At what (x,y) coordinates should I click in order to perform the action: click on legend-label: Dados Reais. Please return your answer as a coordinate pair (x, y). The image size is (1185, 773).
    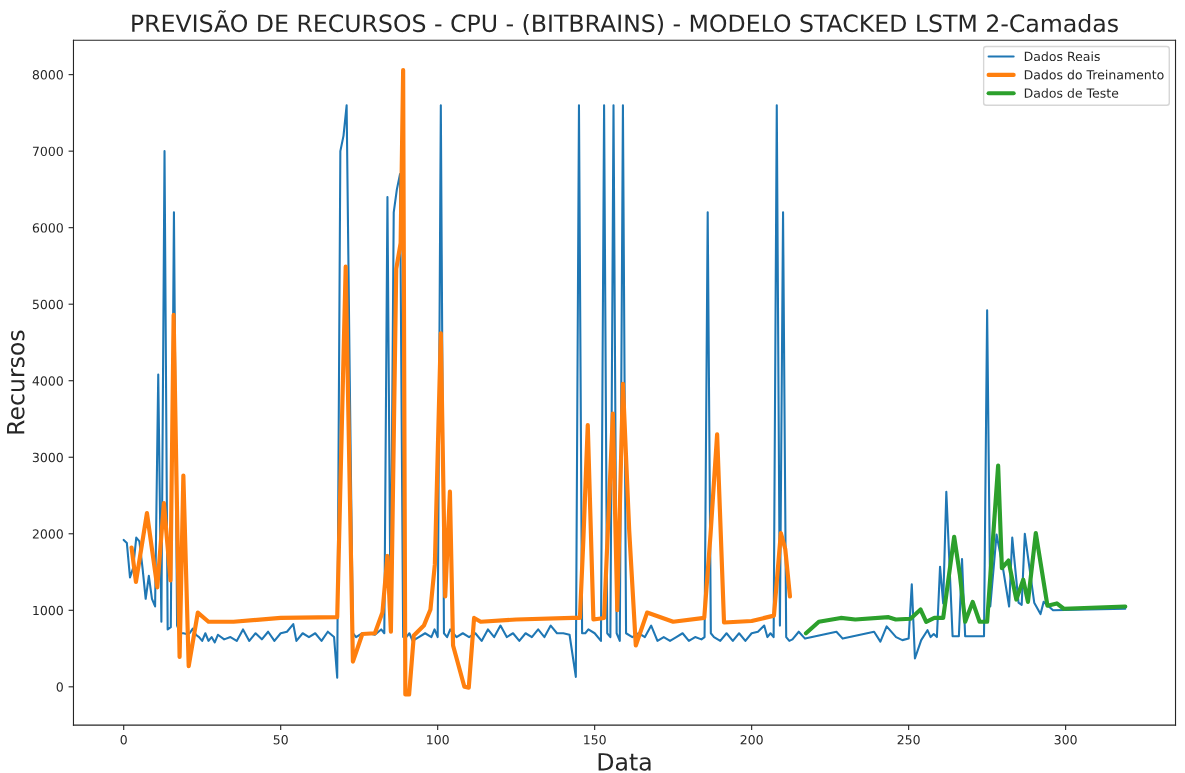
    Looking at the image, I should click on (1062, 56).